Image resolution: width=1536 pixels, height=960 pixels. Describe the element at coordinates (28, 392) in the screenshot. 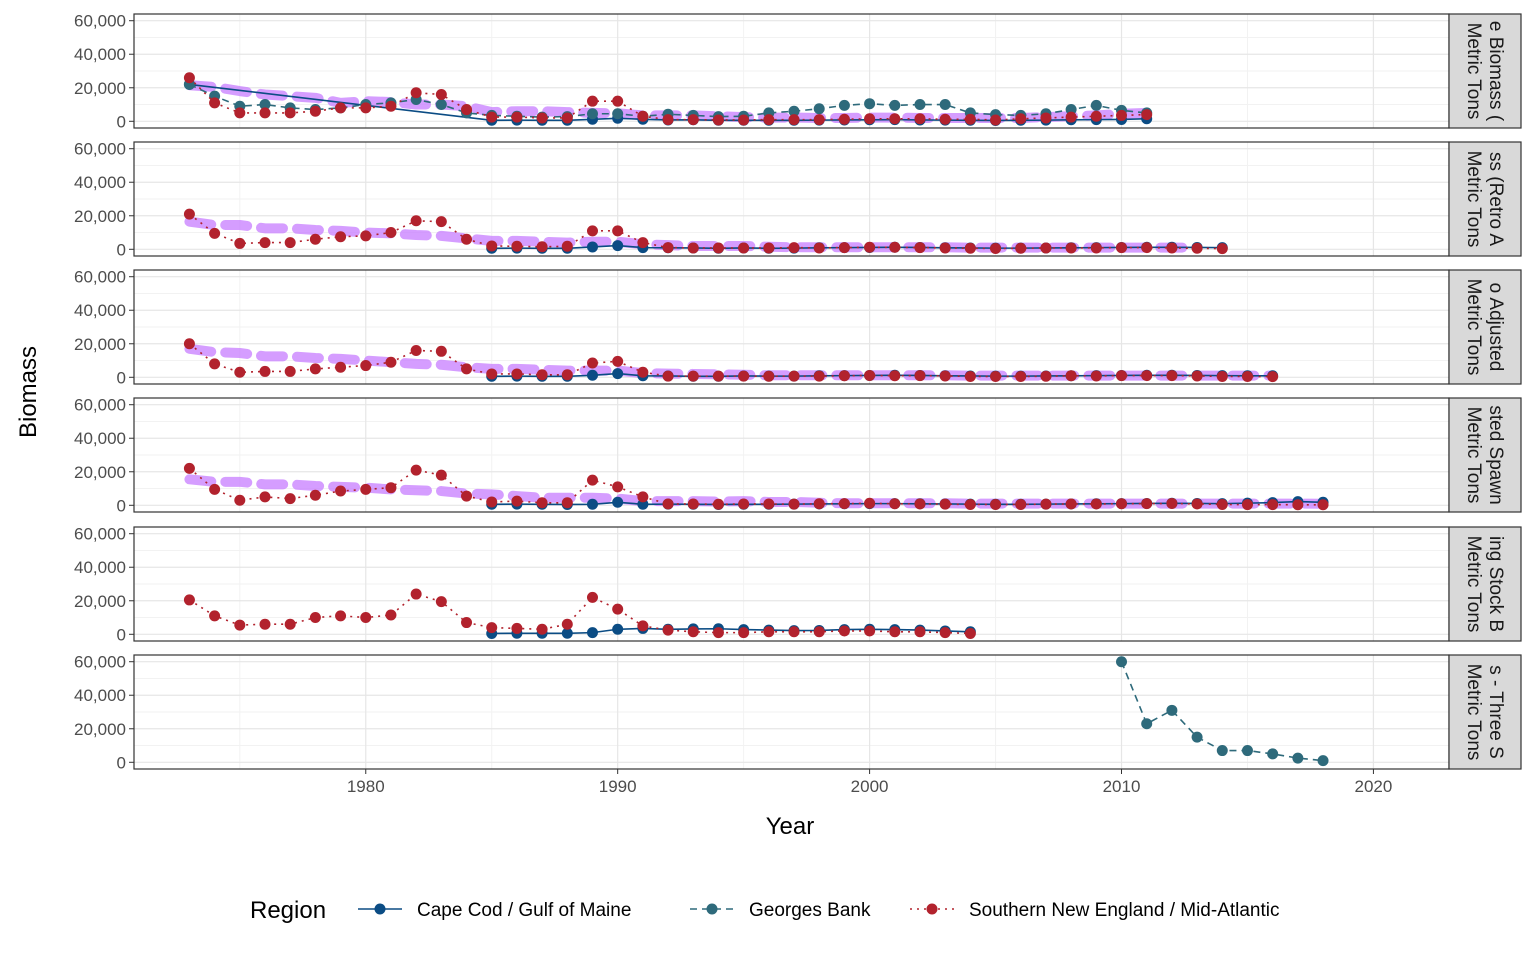

I see `y-axis-title: Biomass` at that location.